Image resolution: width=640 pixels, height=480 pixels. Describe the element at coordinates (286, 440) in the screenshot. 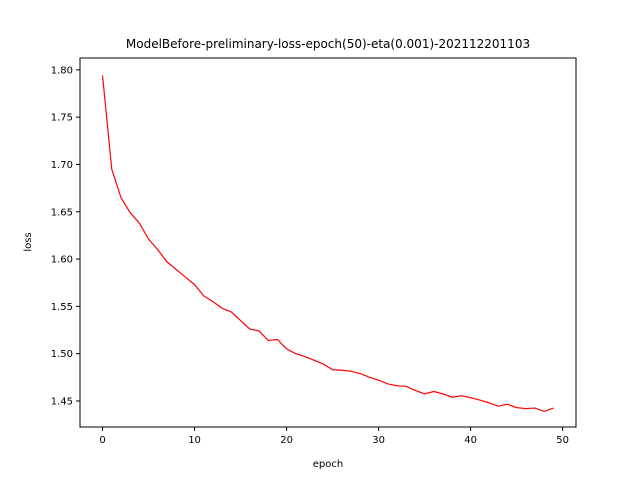

I see `x-tick-label: 20` at that location.